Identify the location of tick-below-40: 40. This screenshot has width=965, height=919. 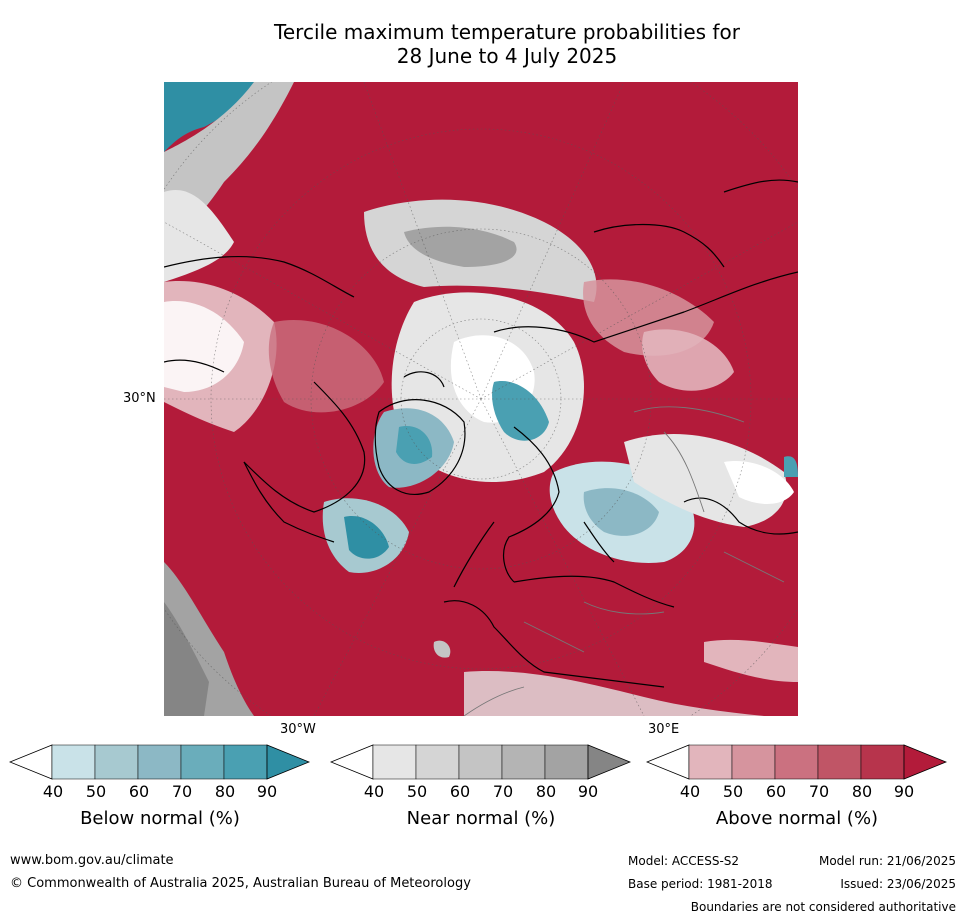
(53, 791).